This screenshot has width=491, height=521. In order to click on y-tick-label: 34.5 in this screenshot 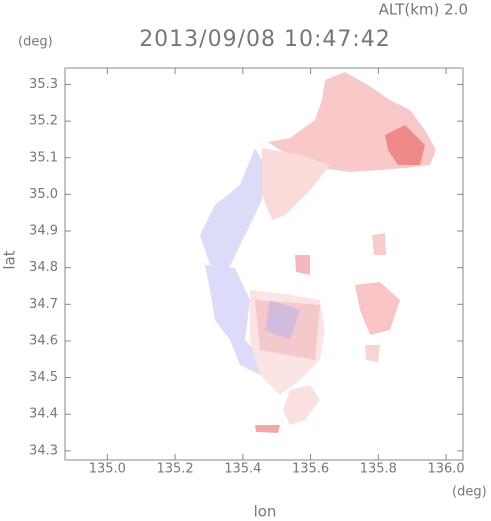, I will do `click(43, 377)`.